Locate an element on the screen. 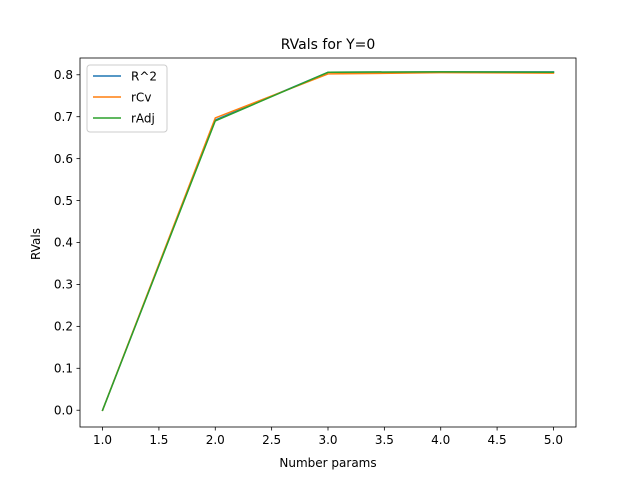  legend-label-0: R^2 is located at coordinates (144, 77).